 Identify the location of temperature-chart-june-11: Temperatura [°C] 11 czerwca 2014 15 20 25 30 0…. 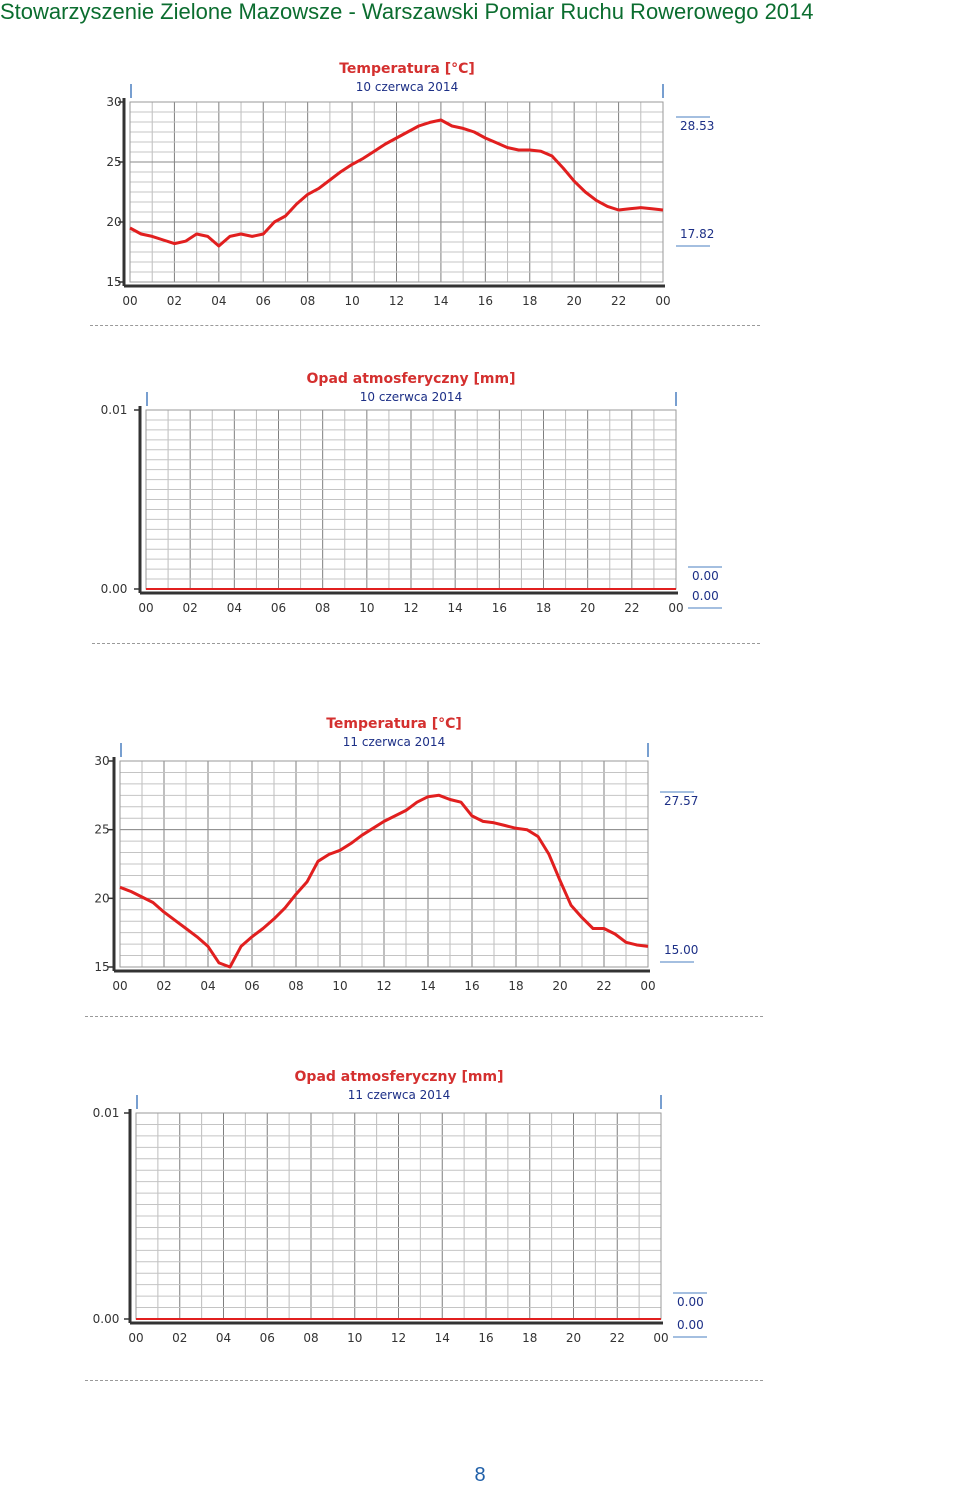
(396, 854).